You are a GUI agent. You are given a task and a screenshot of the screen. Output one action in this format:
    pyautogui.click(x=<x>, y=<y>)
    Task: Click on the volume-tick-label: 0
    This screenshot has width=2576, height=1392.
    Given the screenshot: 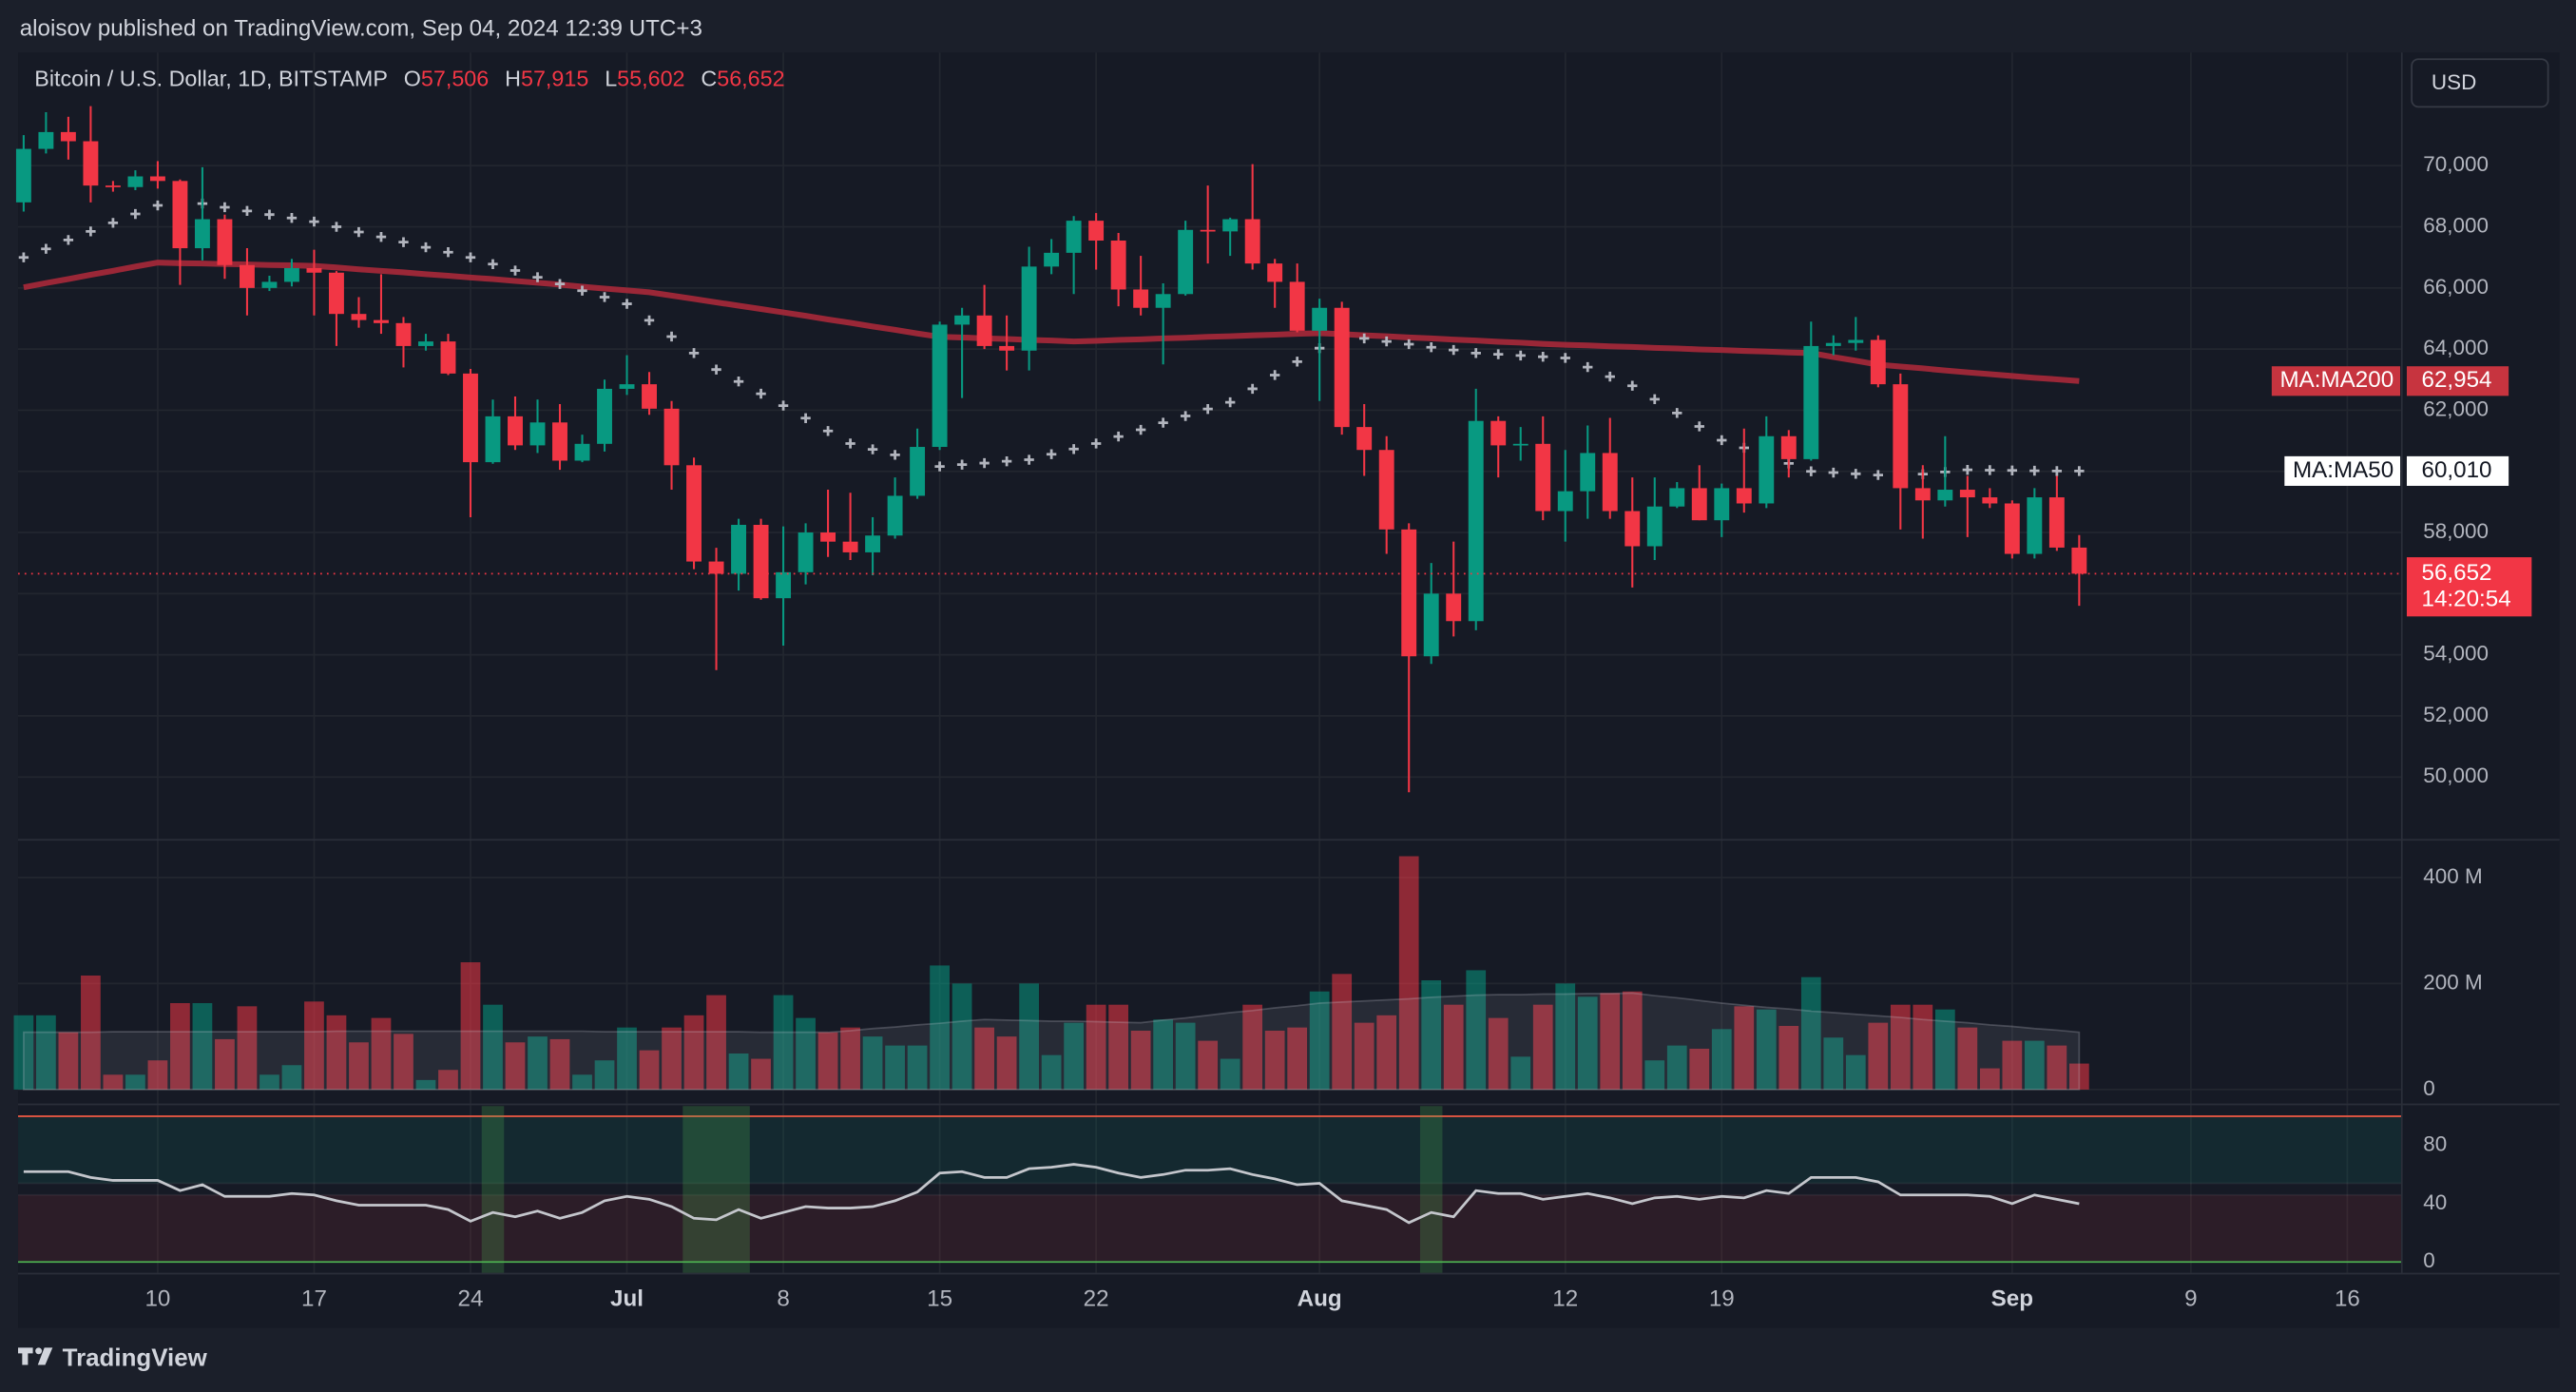 What is the action you would take?
    pyautogui.click(x=2428, y=1088)
    